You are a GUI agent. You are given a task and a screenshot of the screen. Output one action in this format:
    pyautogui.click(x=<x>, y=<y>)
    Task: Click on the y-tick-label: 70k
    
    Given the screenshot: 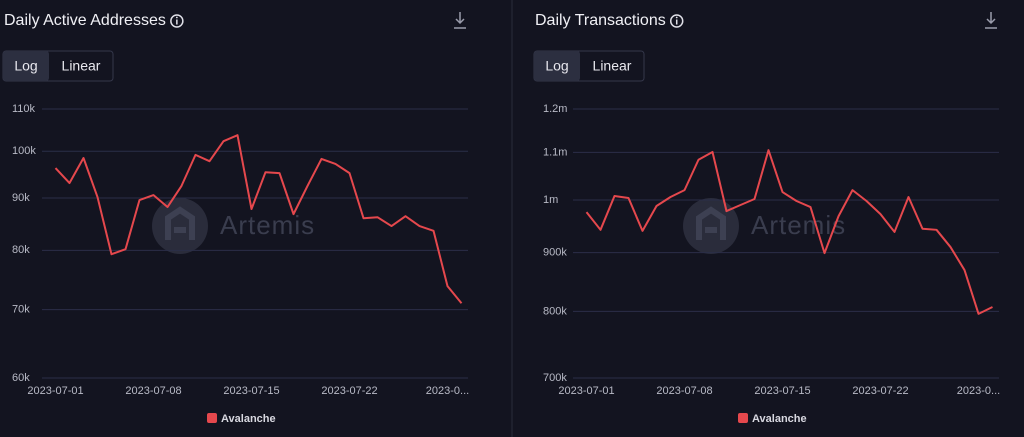 What is the action you would take?
    pyautogui.click(x=21, y=309)
    